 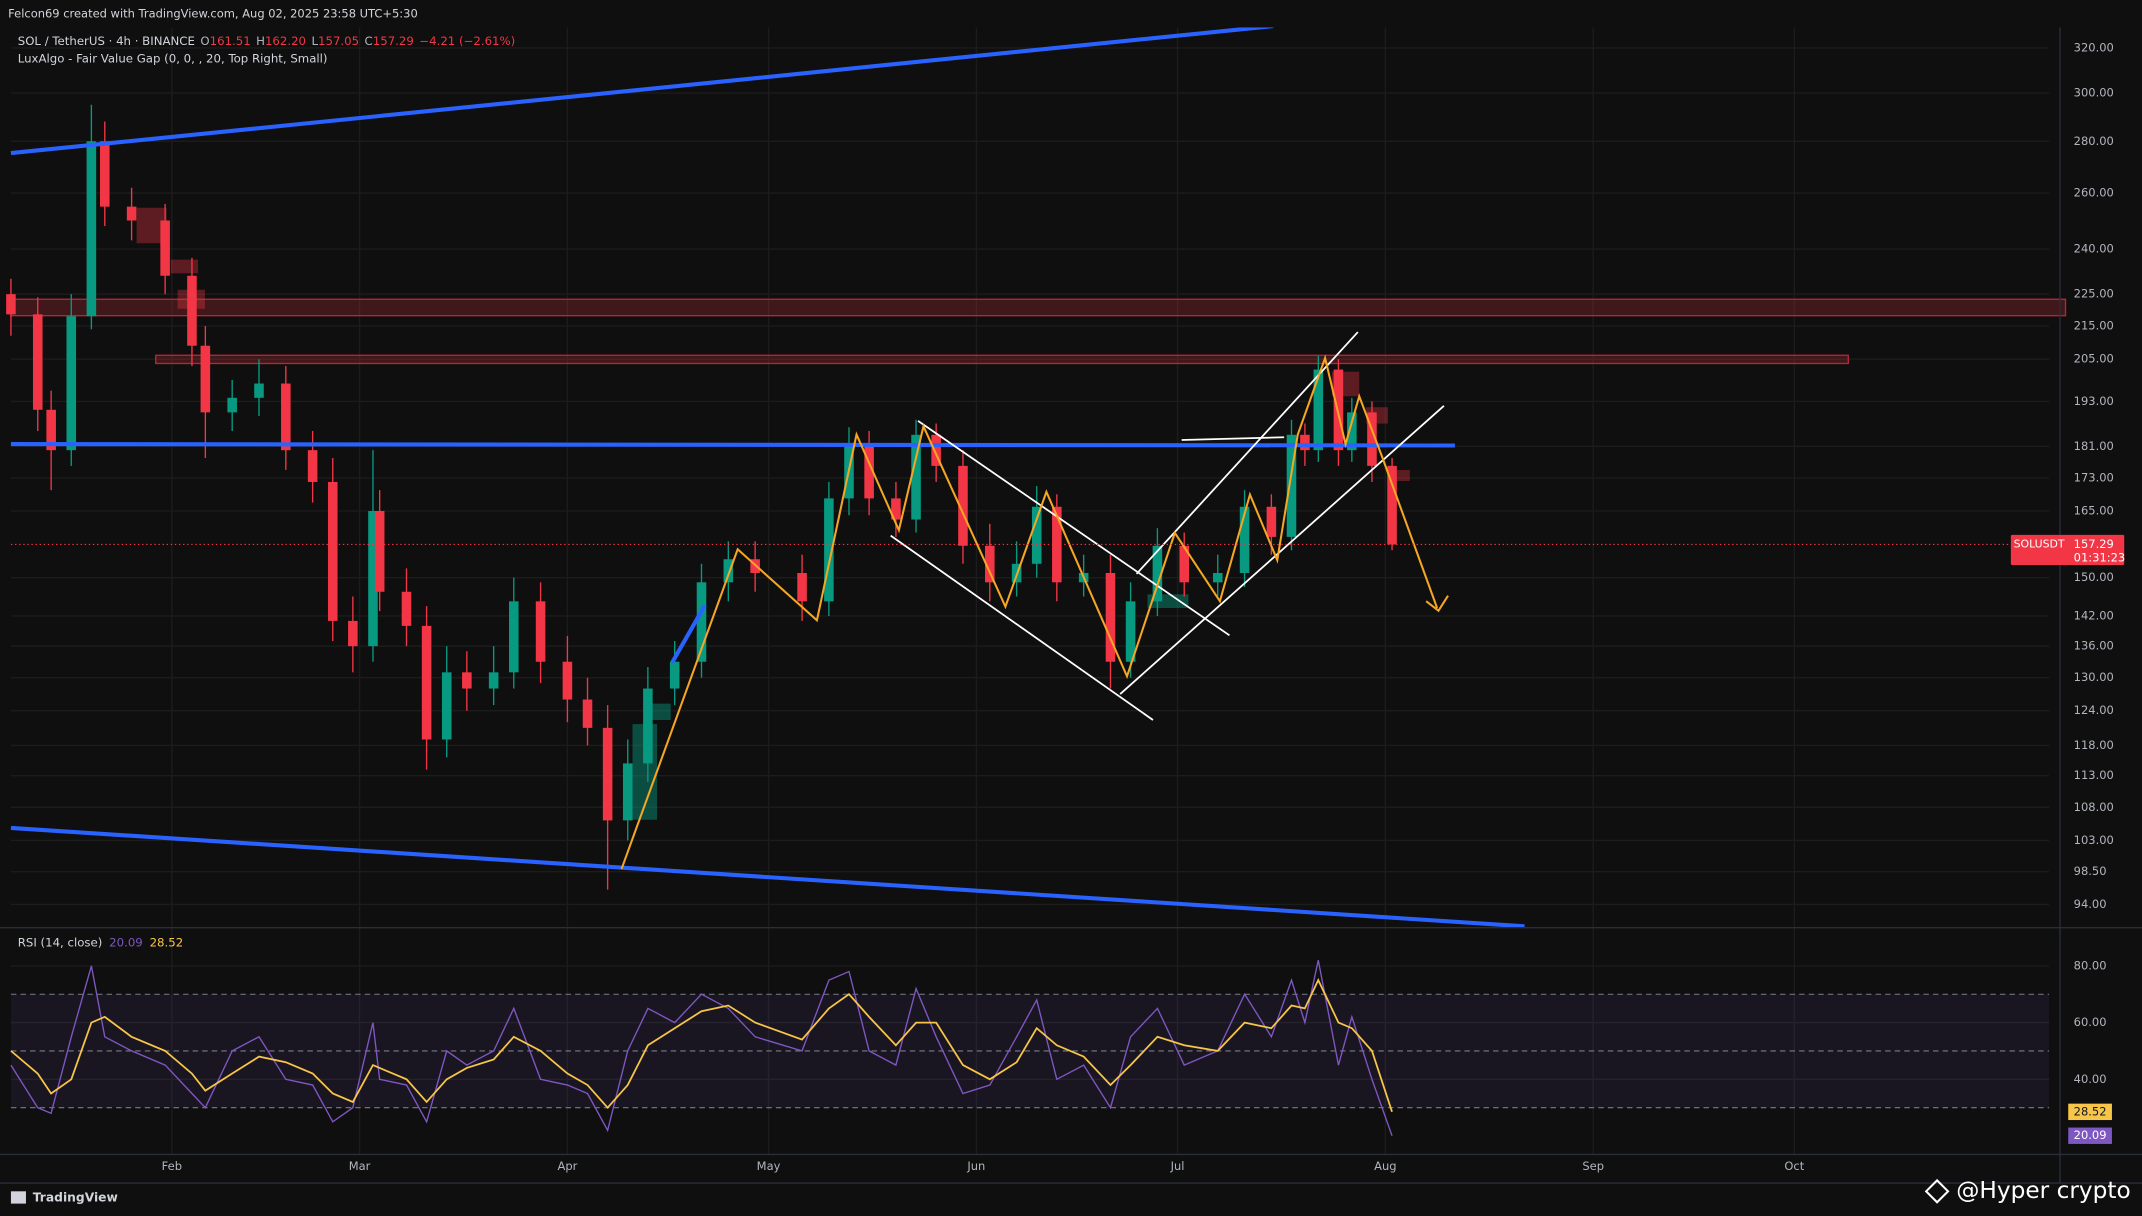 What do you see at coordinates (2094, 544) in the screenshot?
I see `price-badge-value: 157.29` at bounding box center [2094, 544].